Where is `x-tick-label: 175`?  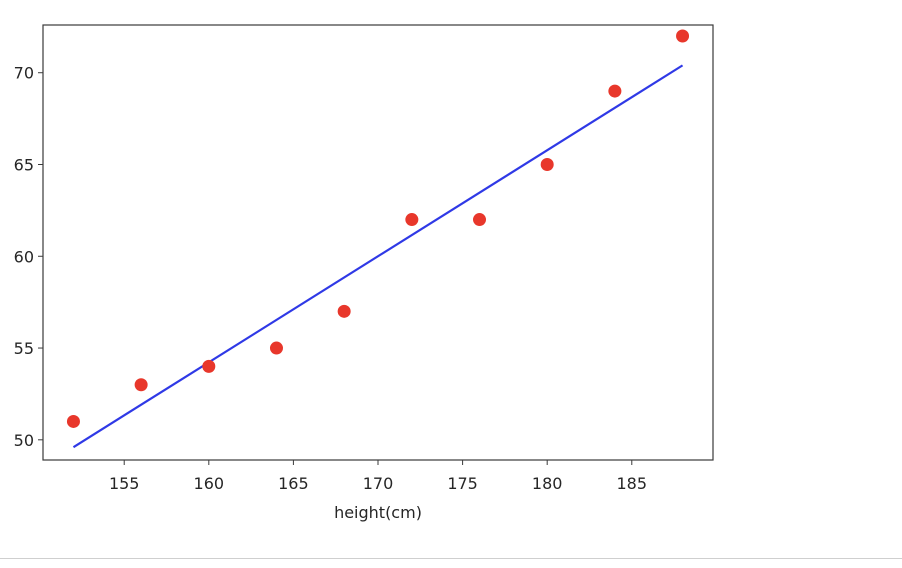
x-tick-label: 175 is located at coordinates (462, 483).